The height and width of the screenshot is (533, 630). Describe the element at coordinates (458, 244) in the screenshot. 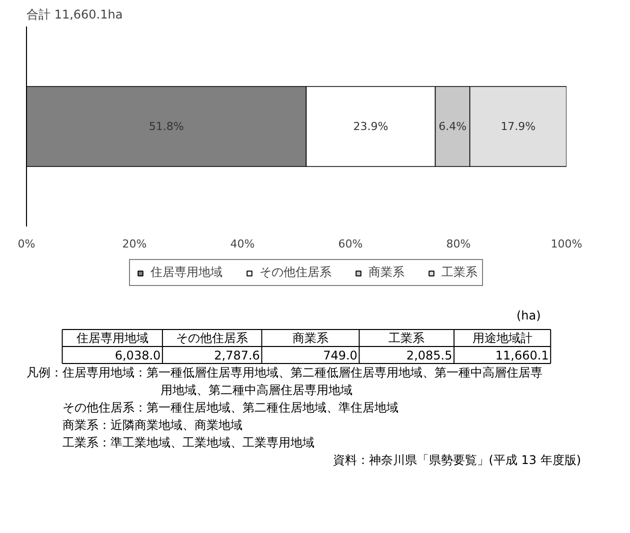

I see `x-tick-label: 80%` at that location.